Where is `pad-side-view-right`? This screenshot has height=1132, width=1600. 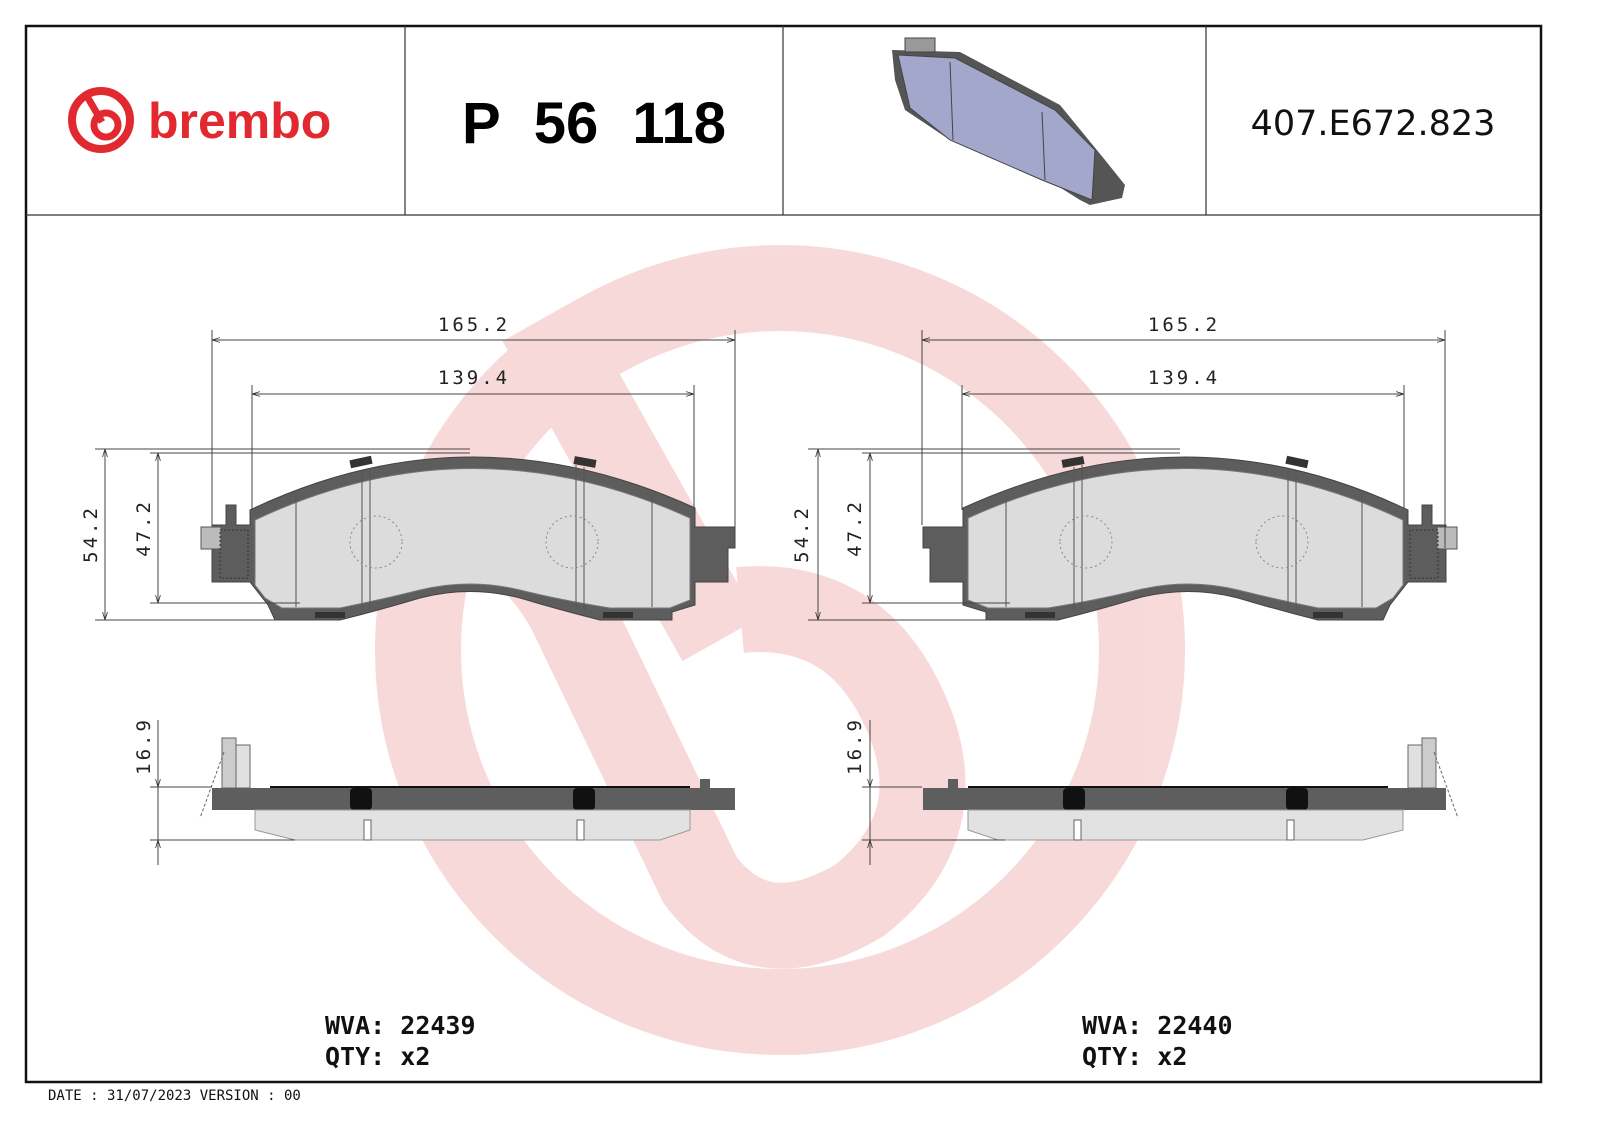 pad-side-view-right is located at coordinates (1190, 789).